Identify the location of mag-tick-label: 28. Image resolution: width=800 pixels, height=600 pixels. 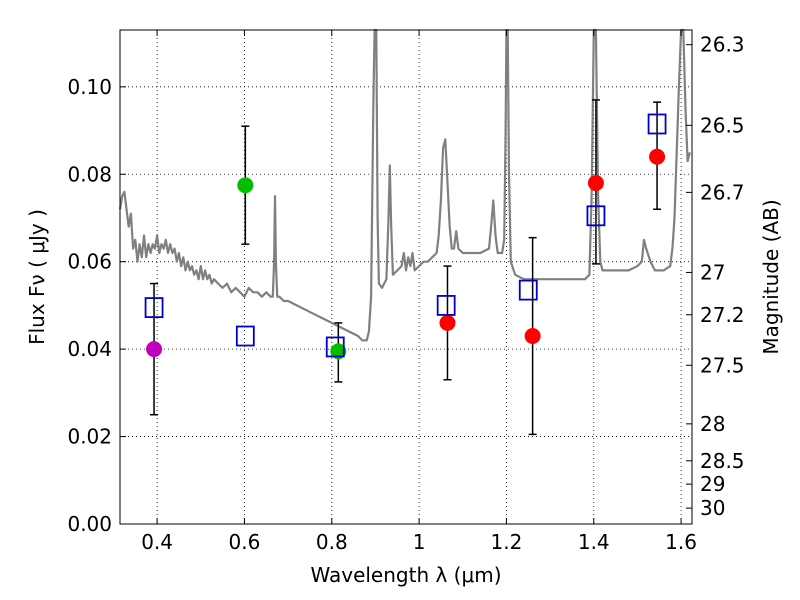
(712, 424).